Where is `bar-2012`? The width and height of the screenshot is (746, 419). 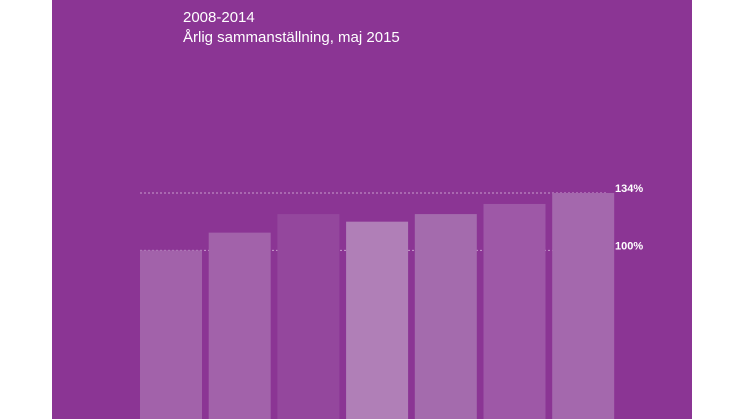 bar-2012 is located at coordinates (445, 316).